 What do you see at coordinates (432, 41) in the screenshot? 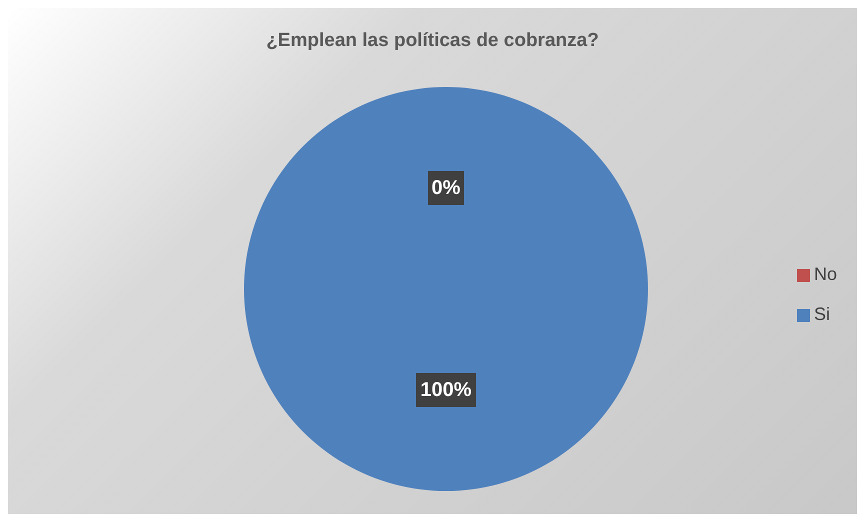
I see `chart-title: ¿Emplean las políticas de cobranza?` at bounding box center [432, 41].